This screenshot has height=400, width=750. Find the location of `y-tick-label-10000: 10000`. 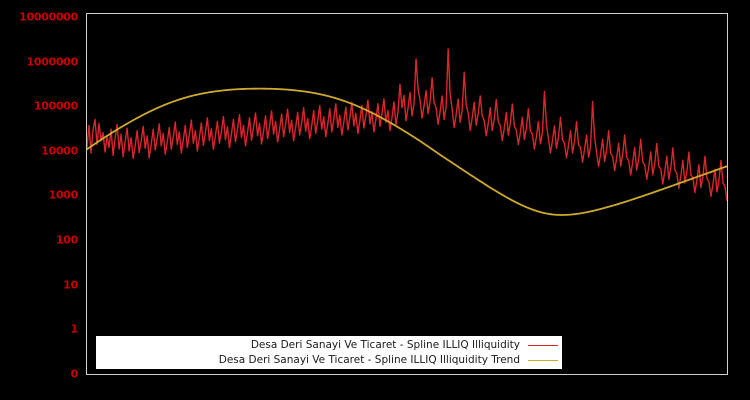

y-tick-label-10000: 10000 is located at coordinates (59, 151).